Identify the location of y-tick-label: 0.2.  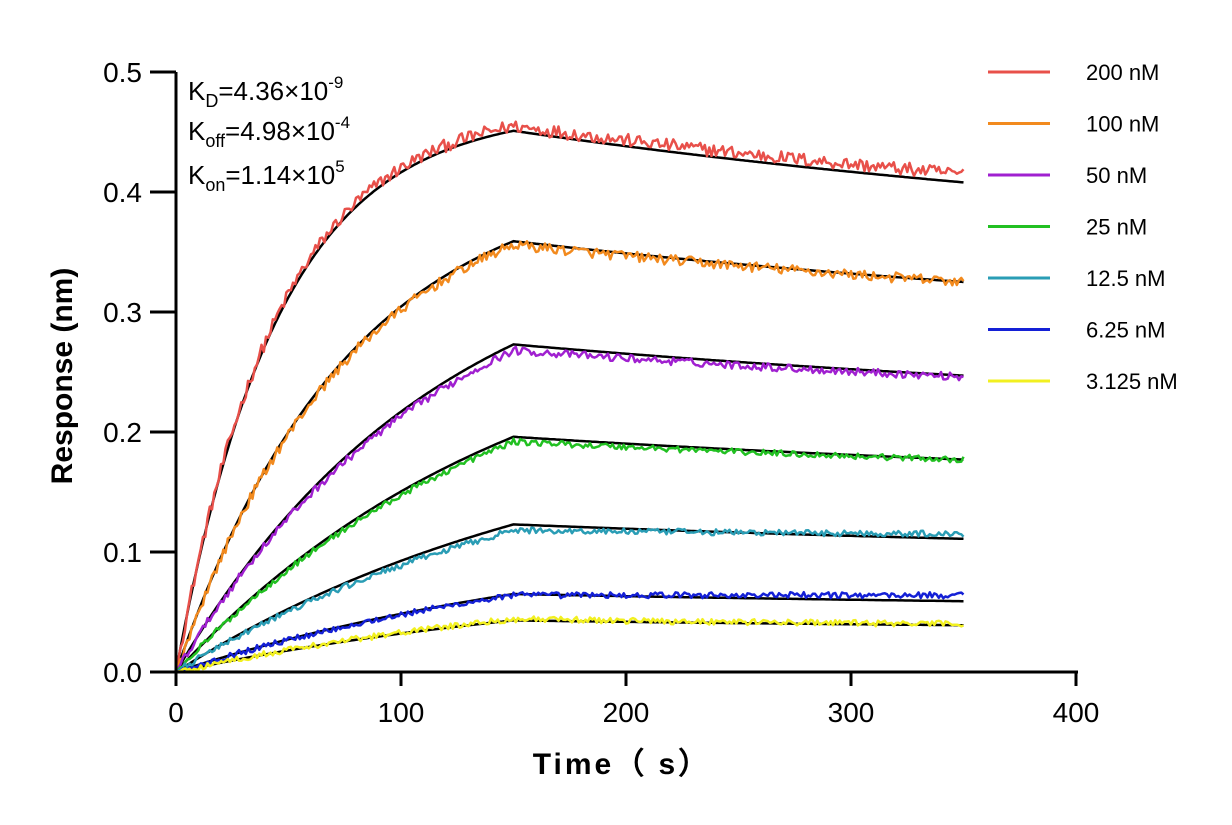
(122, 432).